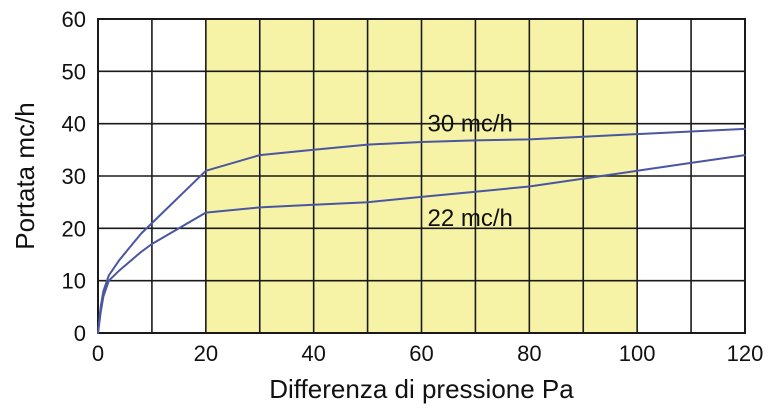 This screenshot has width=775, height=410. What do you see at coordinates (421, 389) in the screenshot?
I see `x-axis-title: Differenza di pressione Pa` at bounding box center [421, 389].